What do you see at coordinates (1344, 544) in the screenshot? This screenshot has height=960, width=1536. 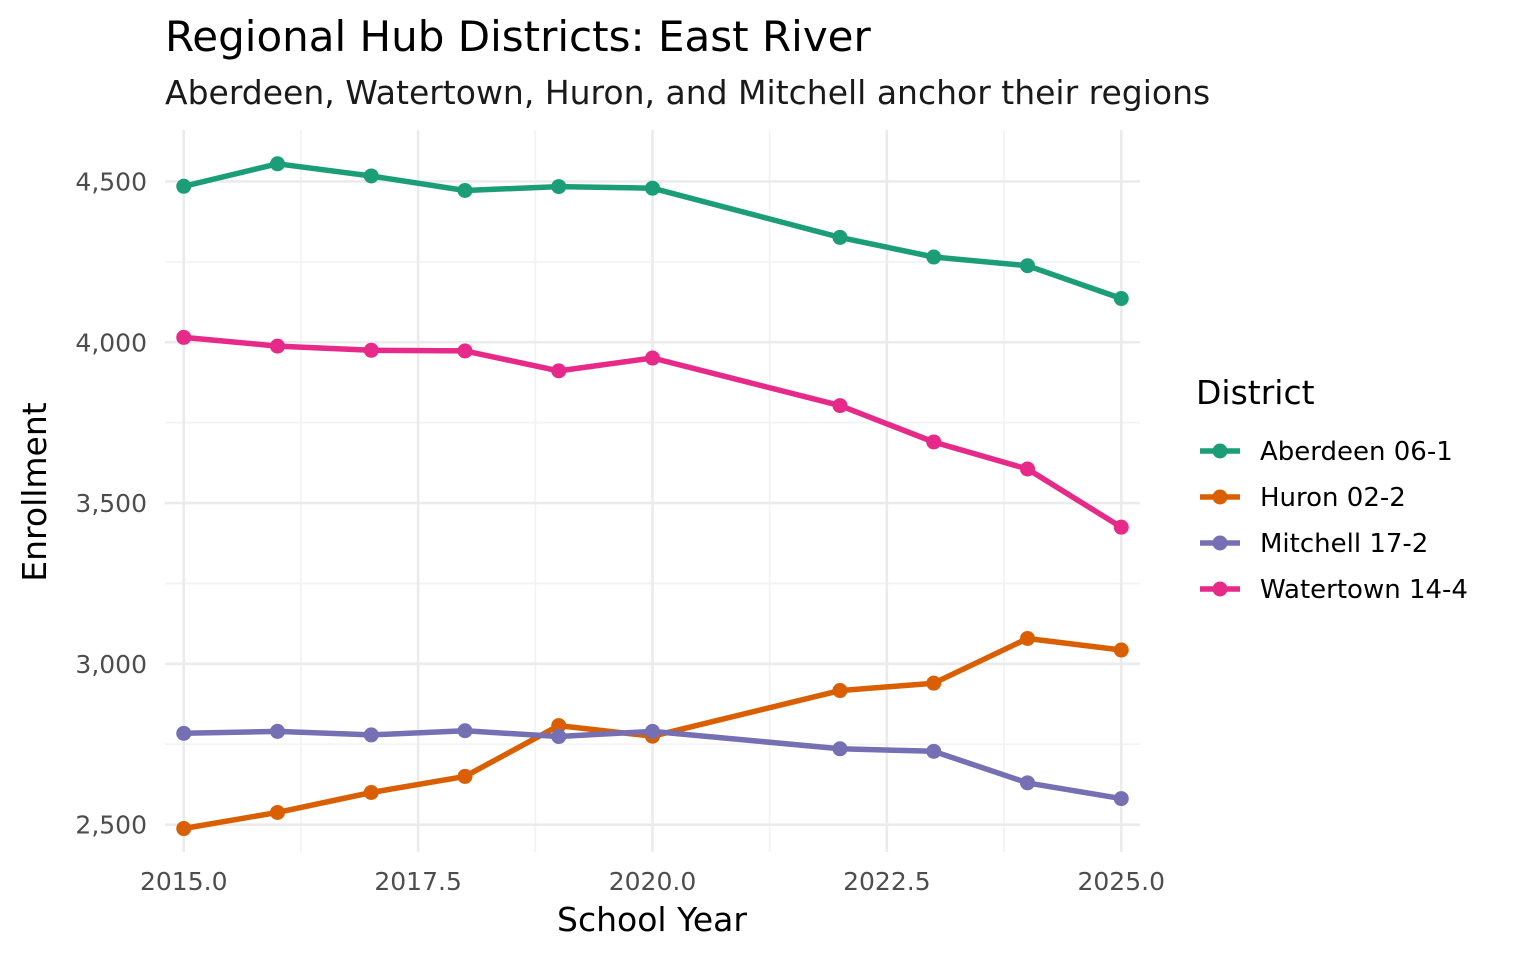 I see `legend-label: Mitchell 17-2` at bounding box center [1344, 544].